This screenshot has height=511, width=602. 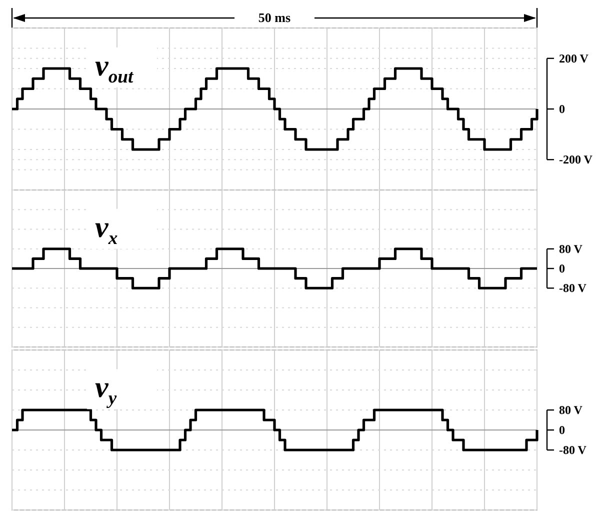 I want to click on y-tick-label: -200 V, so click(x=576, y=159).